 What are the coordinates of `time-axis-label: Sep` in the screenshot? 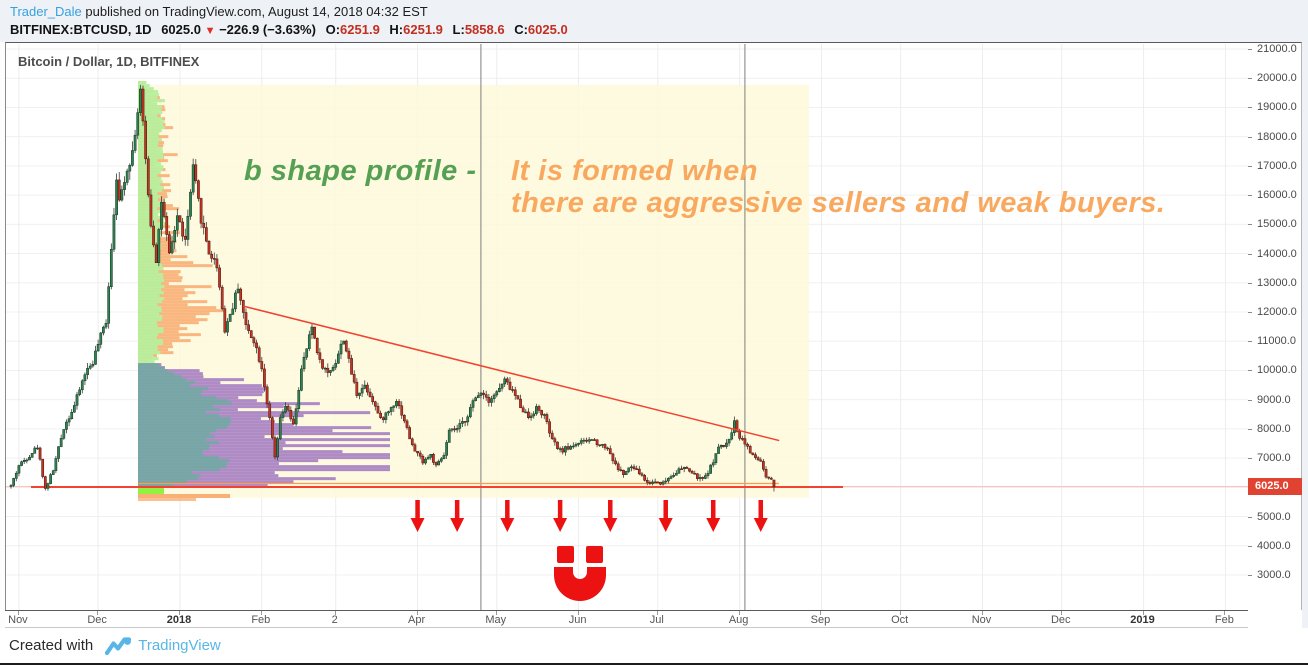 It's located at (820, 620).